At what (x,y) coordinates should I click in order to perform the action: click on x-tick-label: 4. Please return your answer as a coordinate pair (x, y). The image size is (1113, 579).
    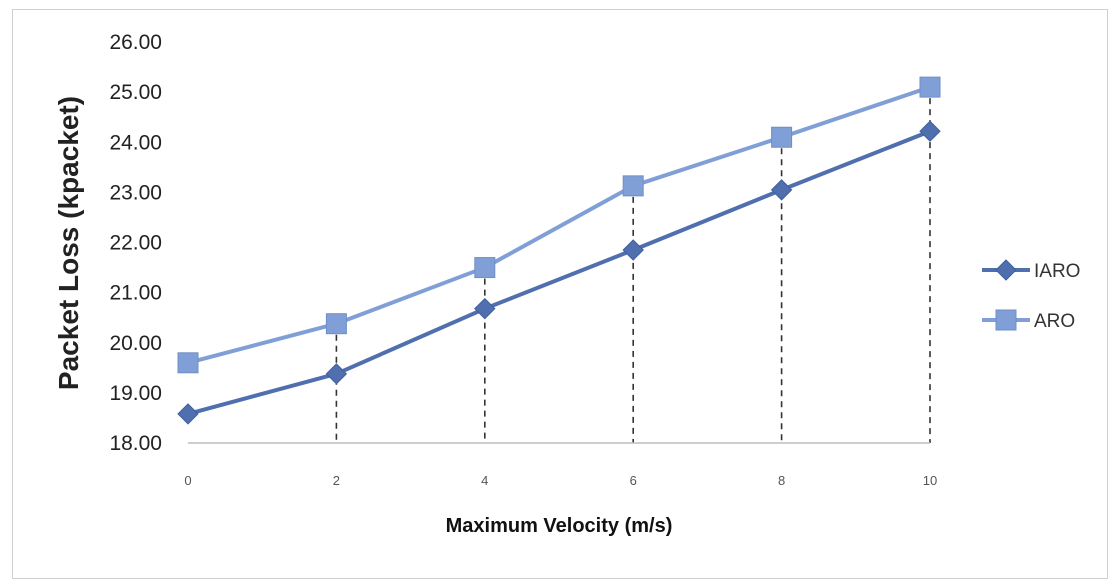
    Looking at the image, I should click on (484, 480).